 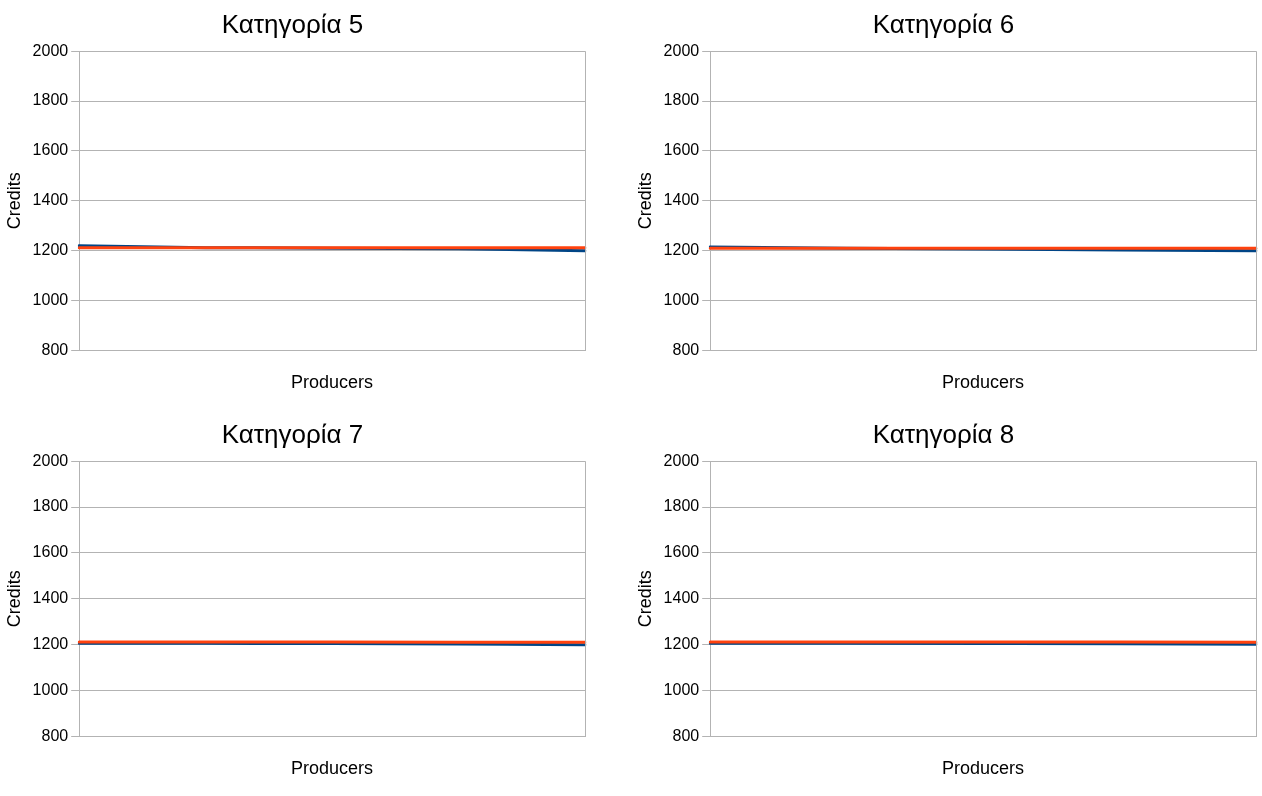 What do you see at coordinates (292, 23) in the screenshot?
I see `chart-title: Κατηγορία 5` at bounding box center [292, 23].